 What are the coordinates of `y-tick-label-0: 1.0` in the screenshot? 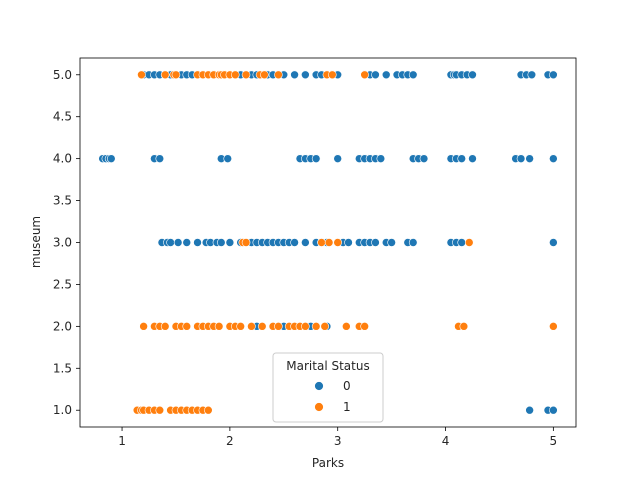 It's located at (62, 410).